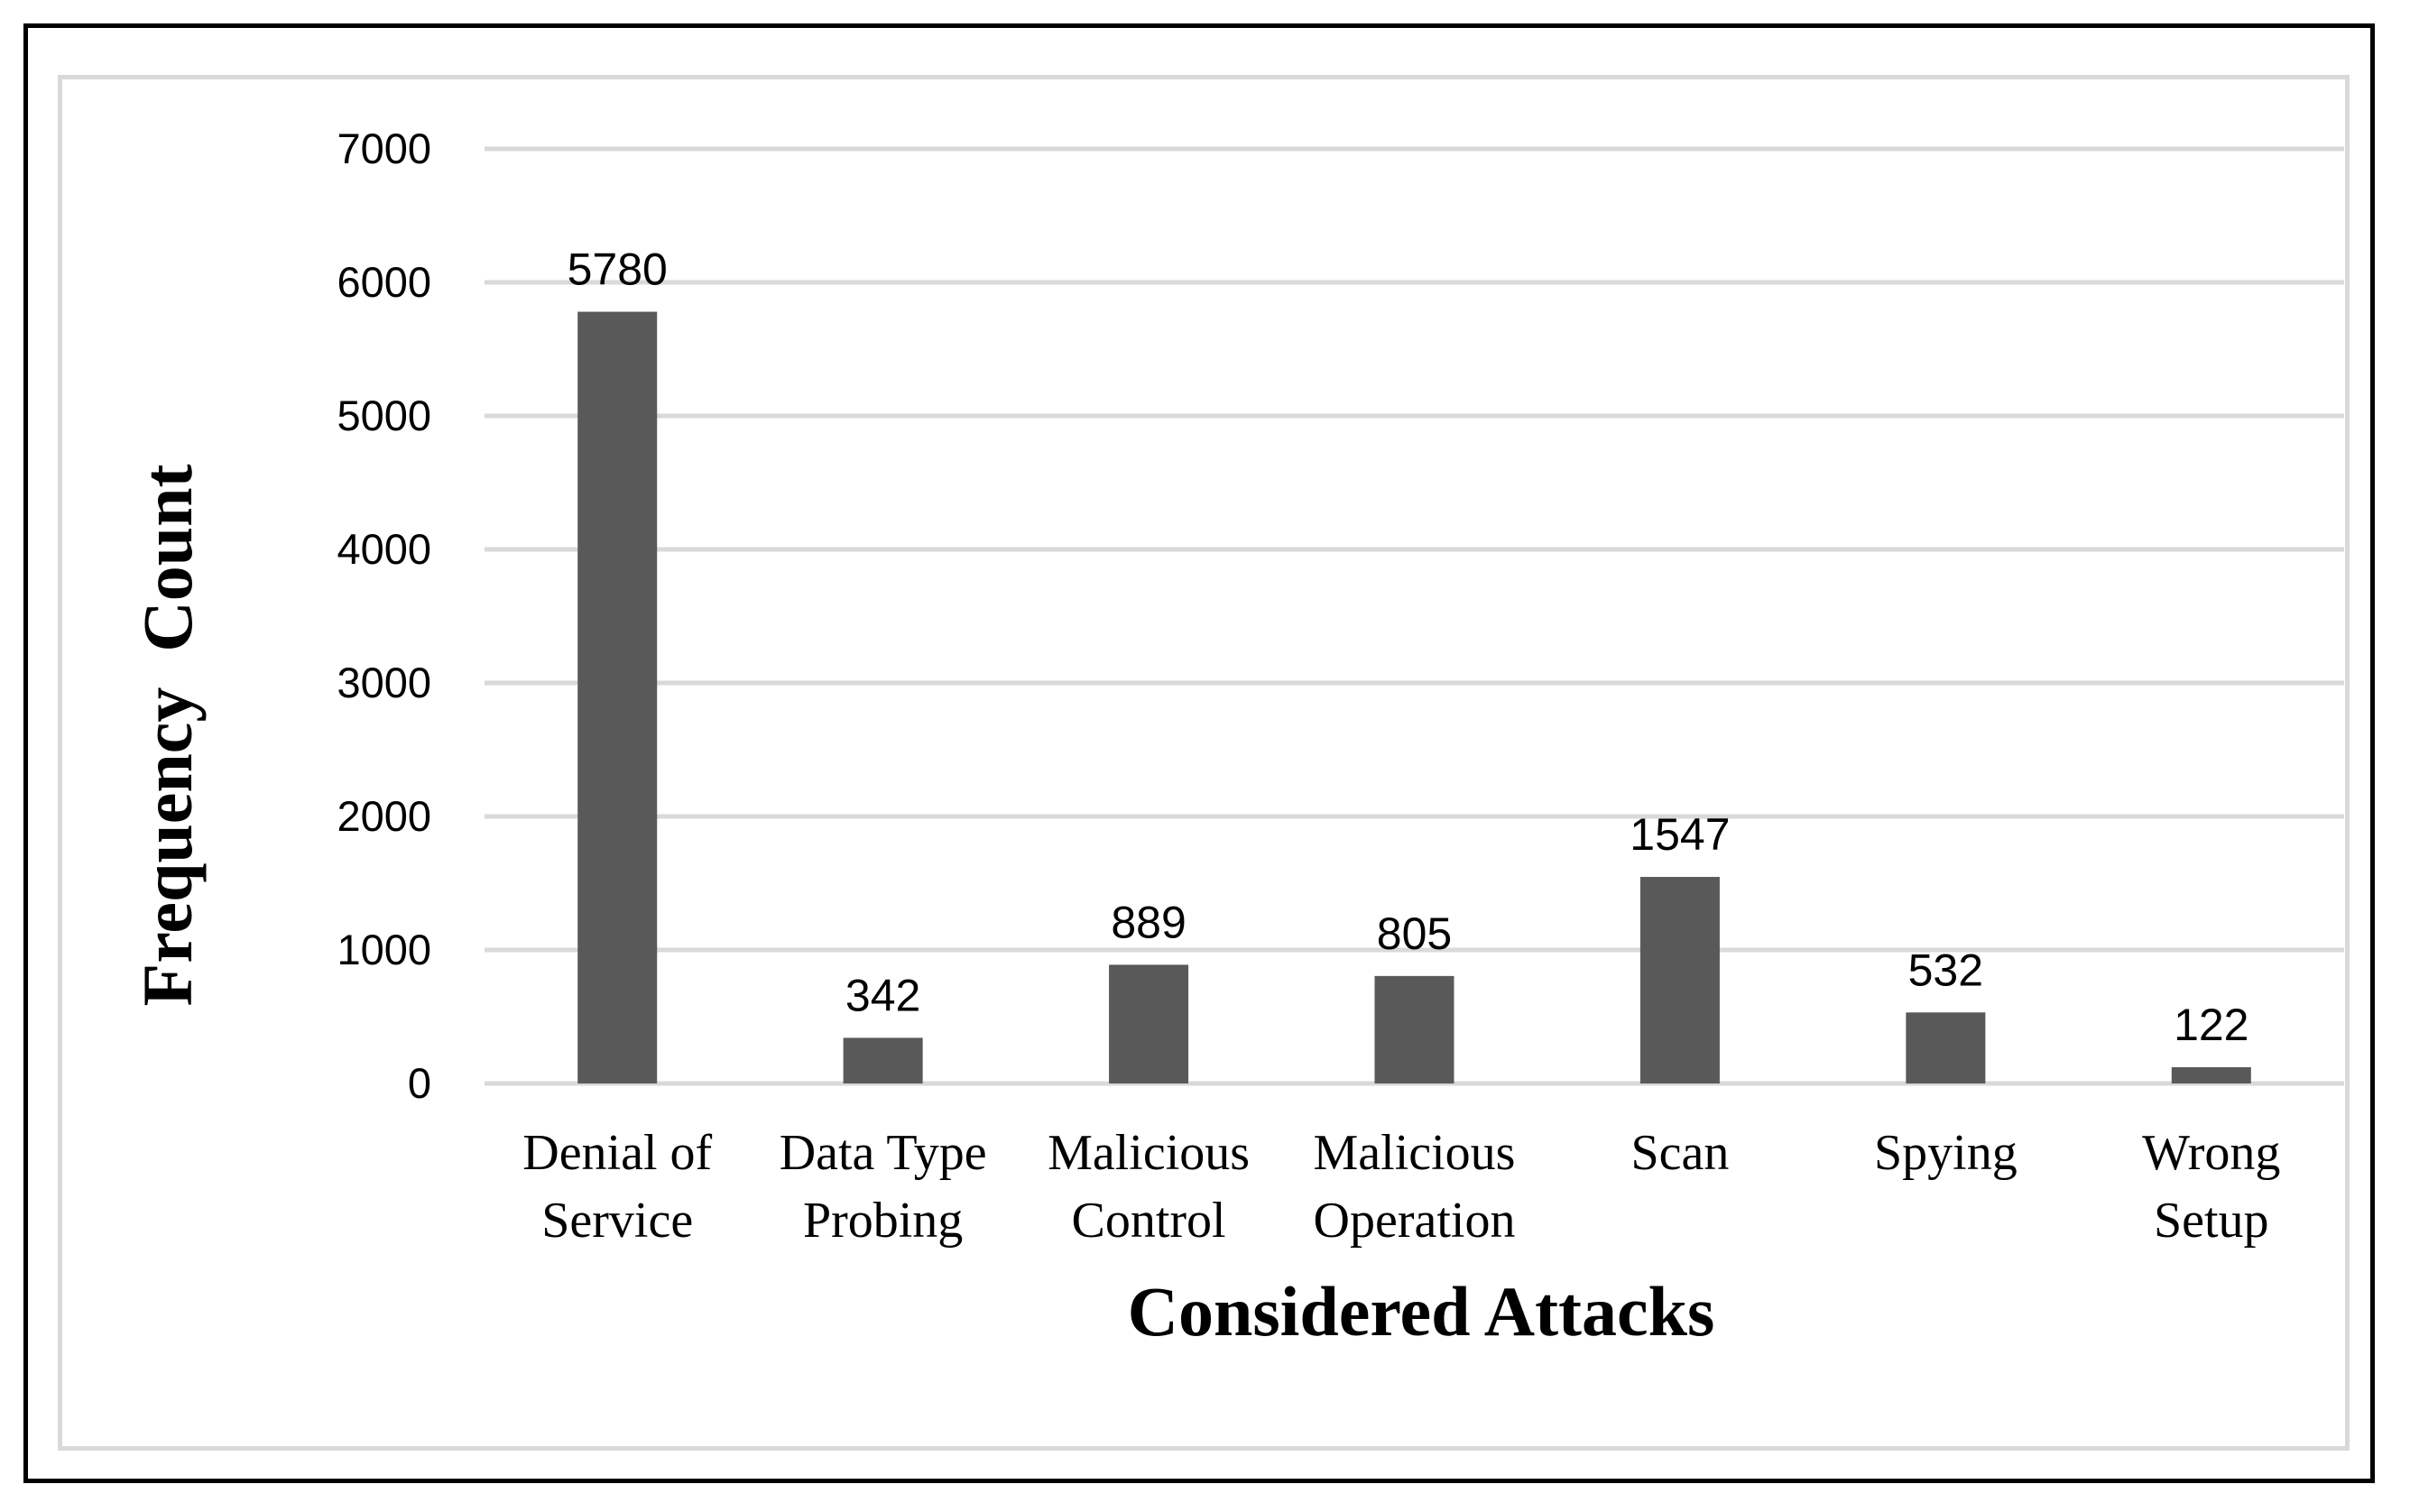  I want to click on x-category-label: Setup, so click(2211, 1221).